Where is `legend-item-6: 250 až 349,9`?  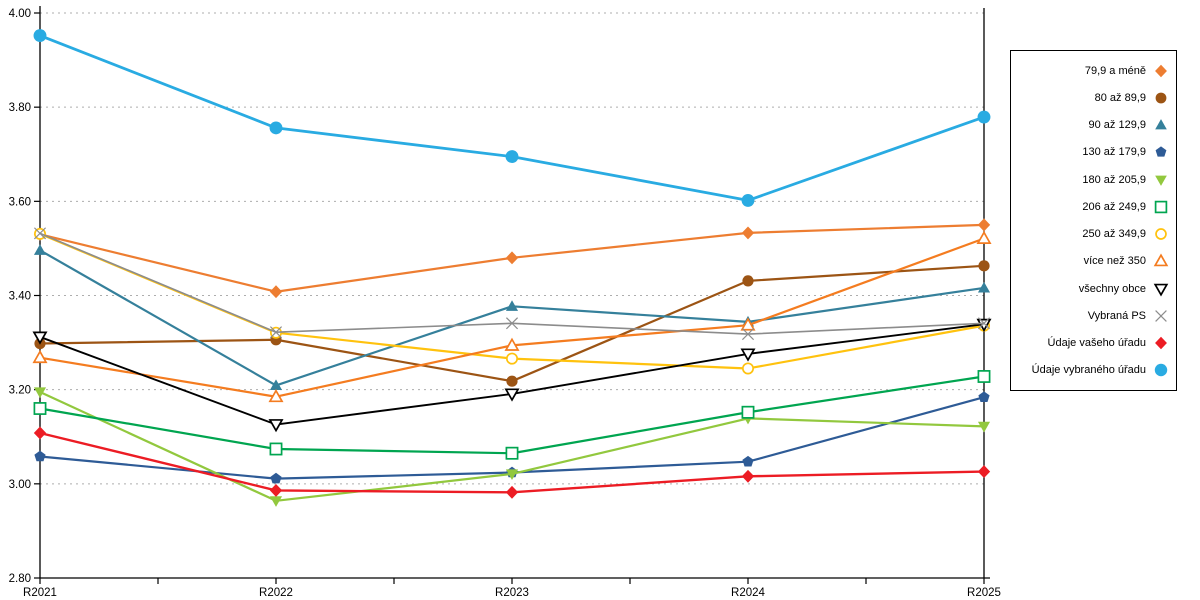
legend-item-6: 250 až 349,9 is located at coordinates (1092, 234).